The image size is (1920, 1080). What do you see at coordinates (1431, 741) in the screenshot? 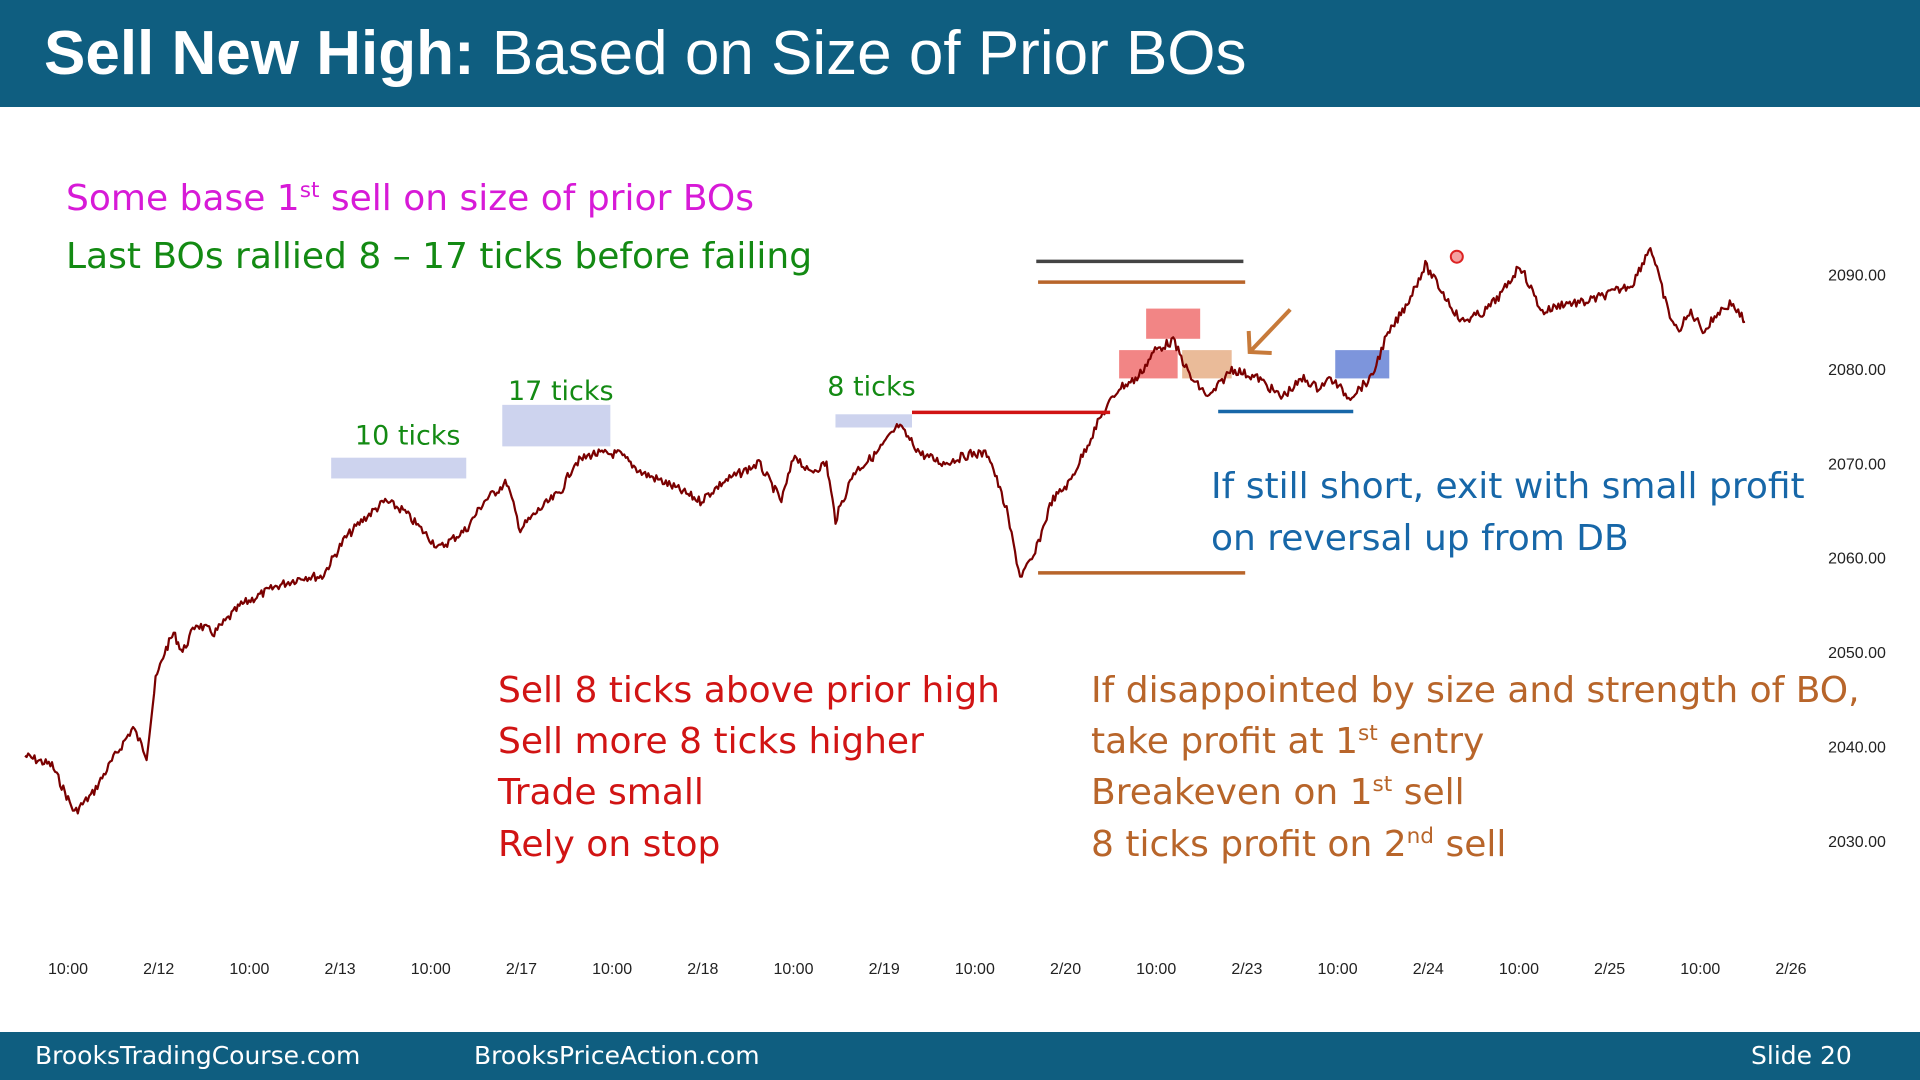
I see `orange-note-2-post: entry` at bounding box center [1431, 741].